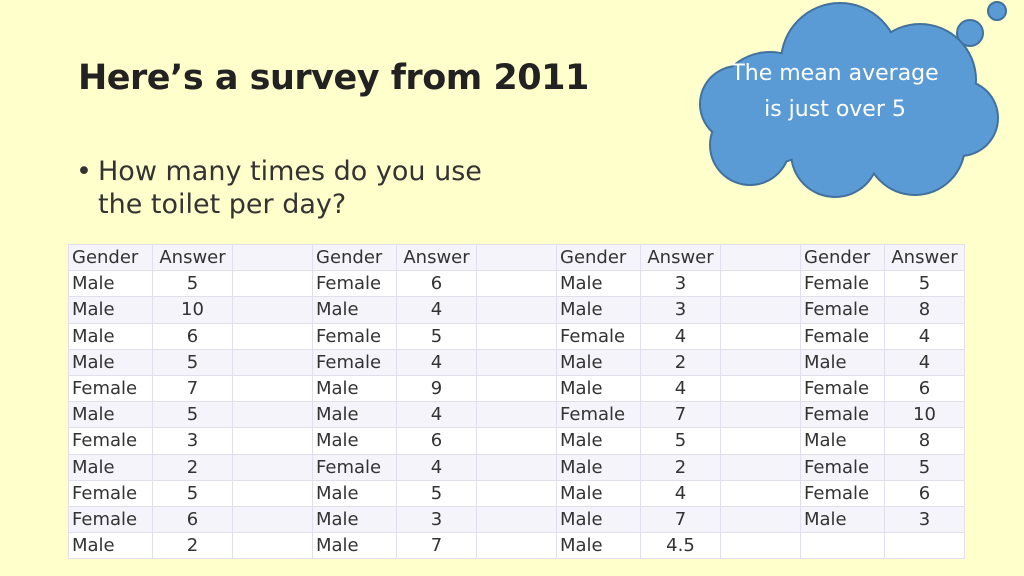 The height and width of the screenshot is (576, 1024). What do you see at coordinates (924, 415) in the screenshot?
I see `cell-answer: 10` at bounding box center [924, 415].